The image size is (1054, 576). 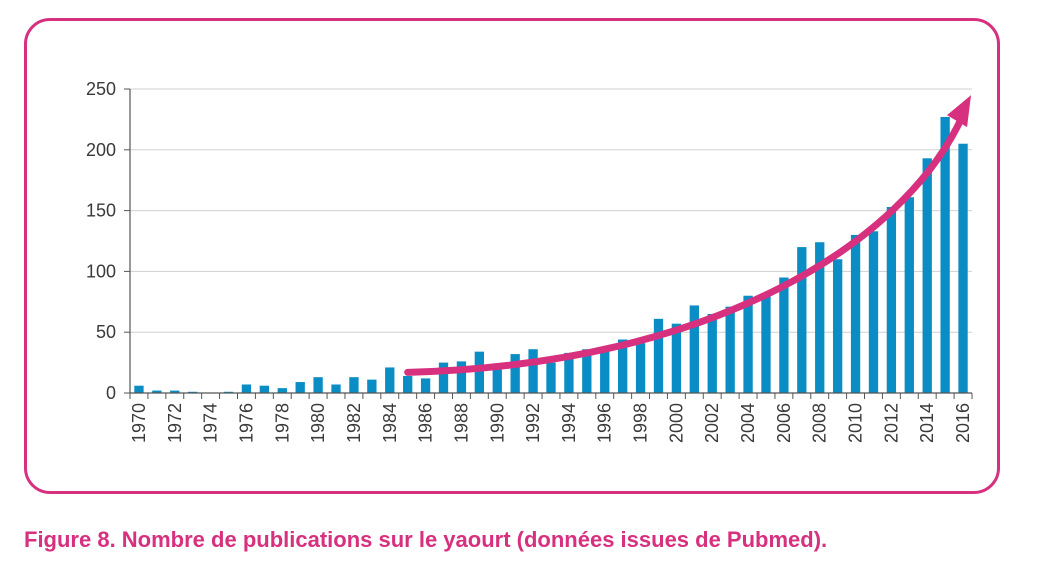 What do you see at coordinates (108, 241) in the screenshot?
I see `y-axis-ticks: 0 50 100 150 200 250` at bounding box center [108, 241].